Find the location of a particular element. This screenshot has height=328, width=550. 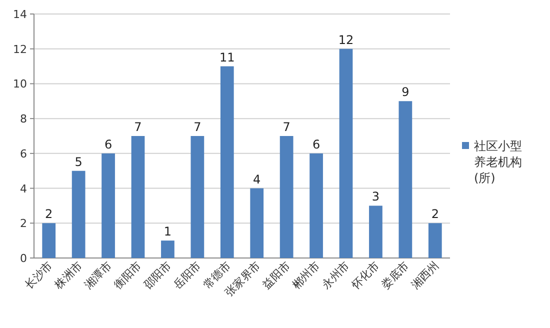

y-tick-label: 0 is located at coordinates (23, 258).